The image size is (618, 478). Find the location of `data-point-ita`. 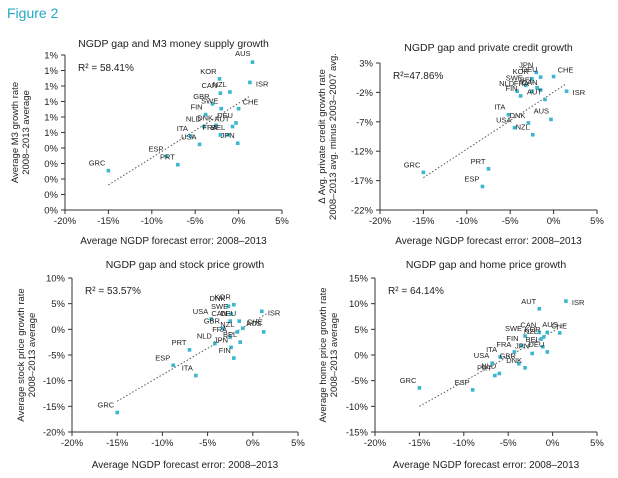

data-point-ita is located at coordinates (508, 114).